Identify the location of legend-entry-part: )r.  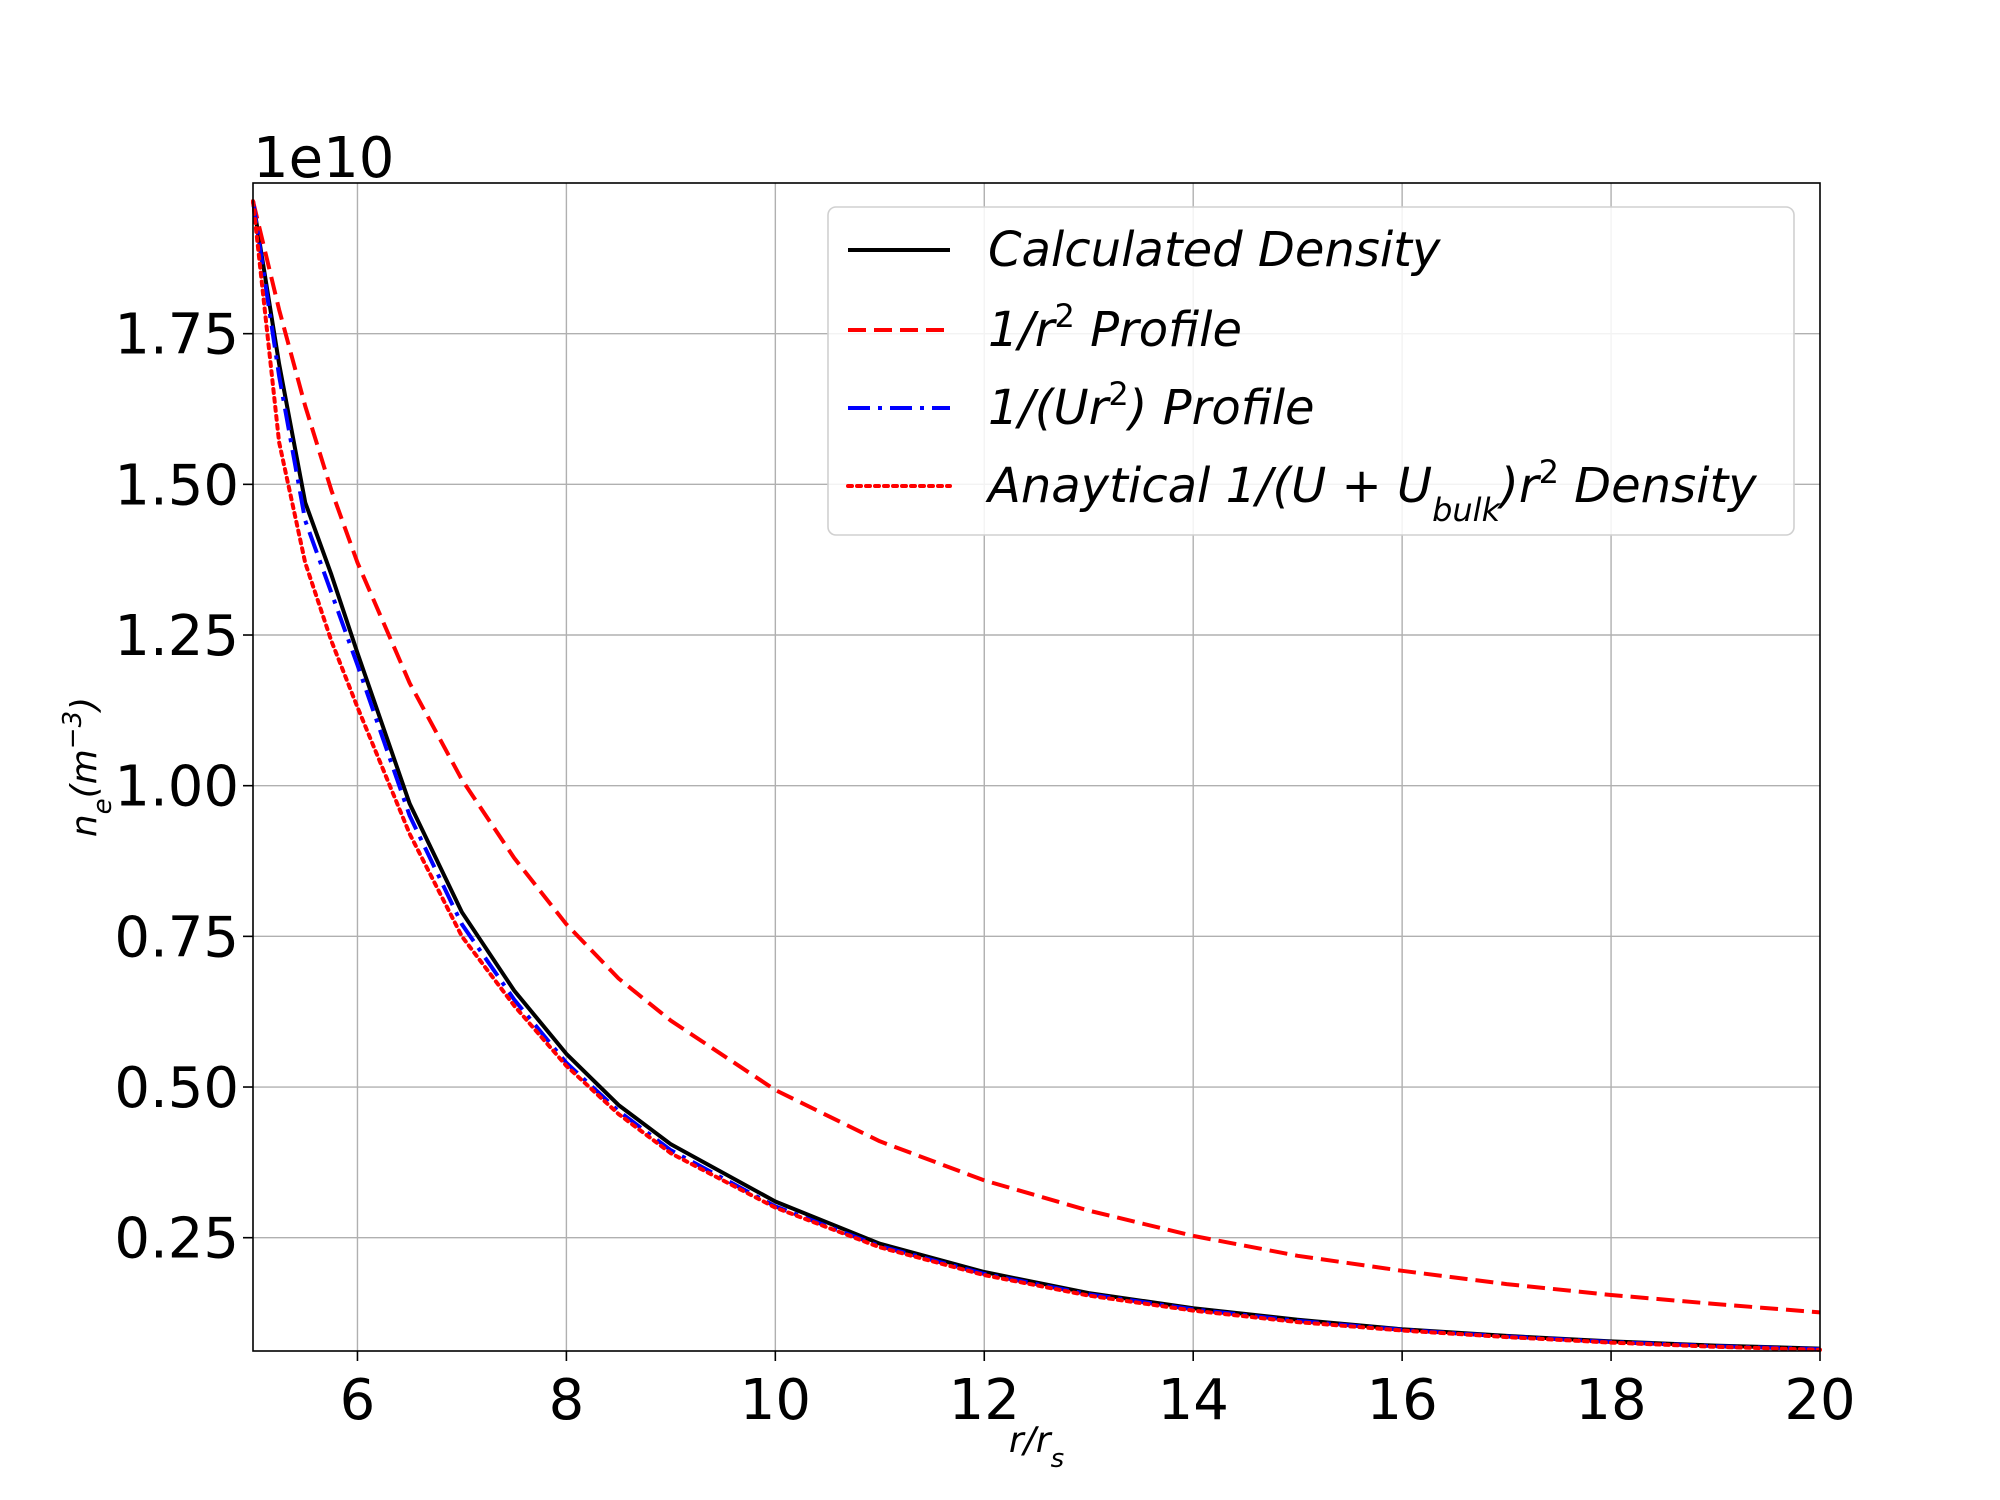
(1519, 486).